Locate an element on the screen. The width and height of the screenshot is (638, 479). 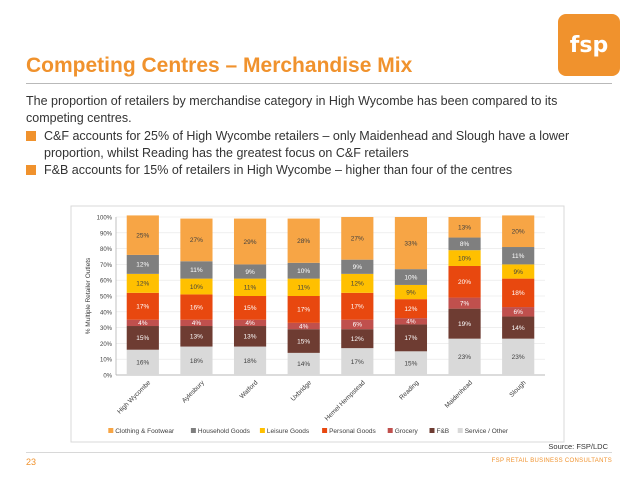
footer-text: FSP RETAIL BUSINESS CONSULTANTS is located at coordinates (551, 461).